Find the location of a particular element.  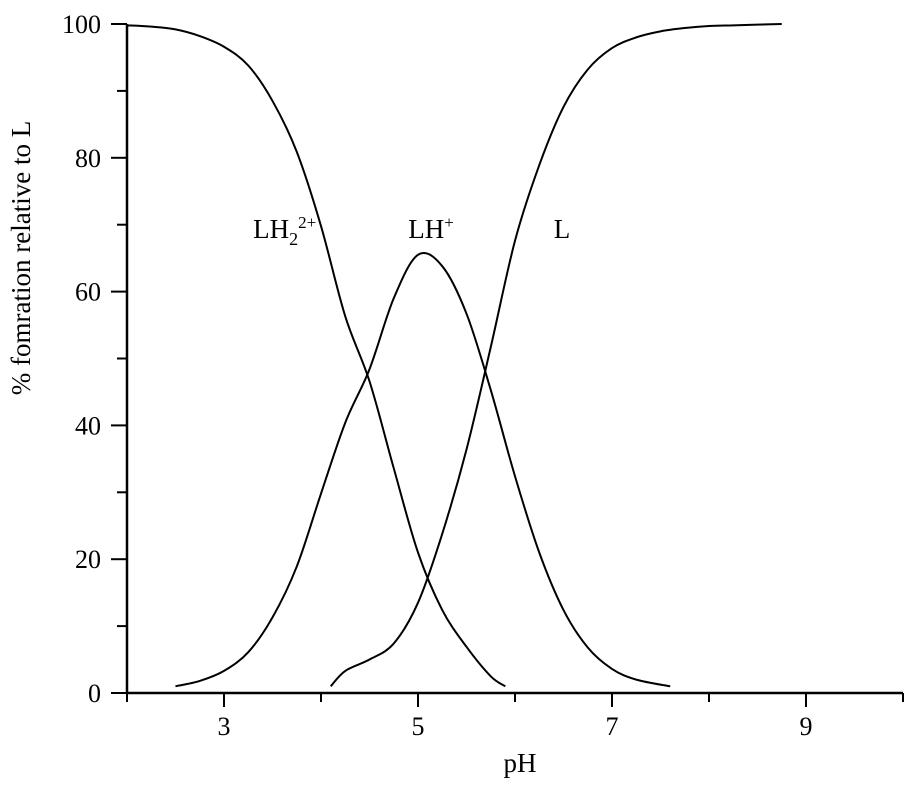

y-axis-title: % fomration relative to L is located at coordinates (21, 258).